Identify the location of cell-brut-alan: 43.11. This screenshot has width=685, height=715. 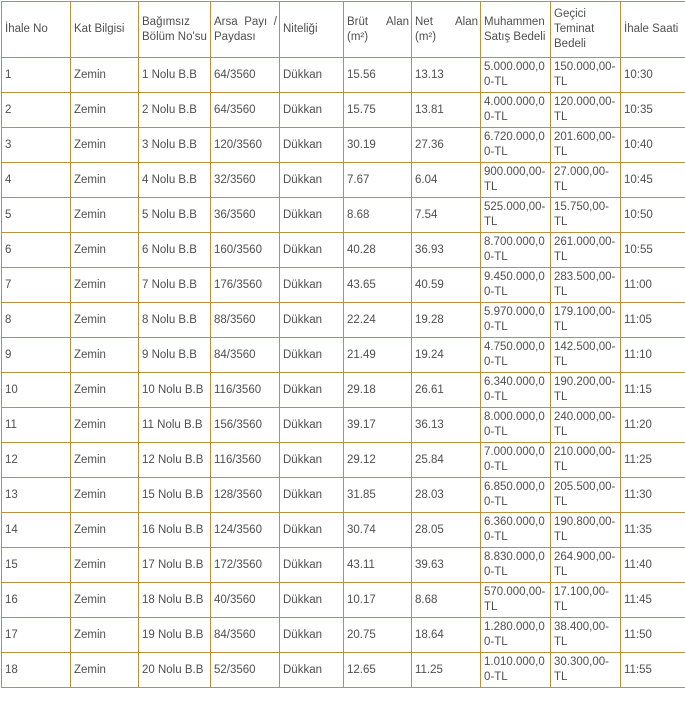
(377, 565).